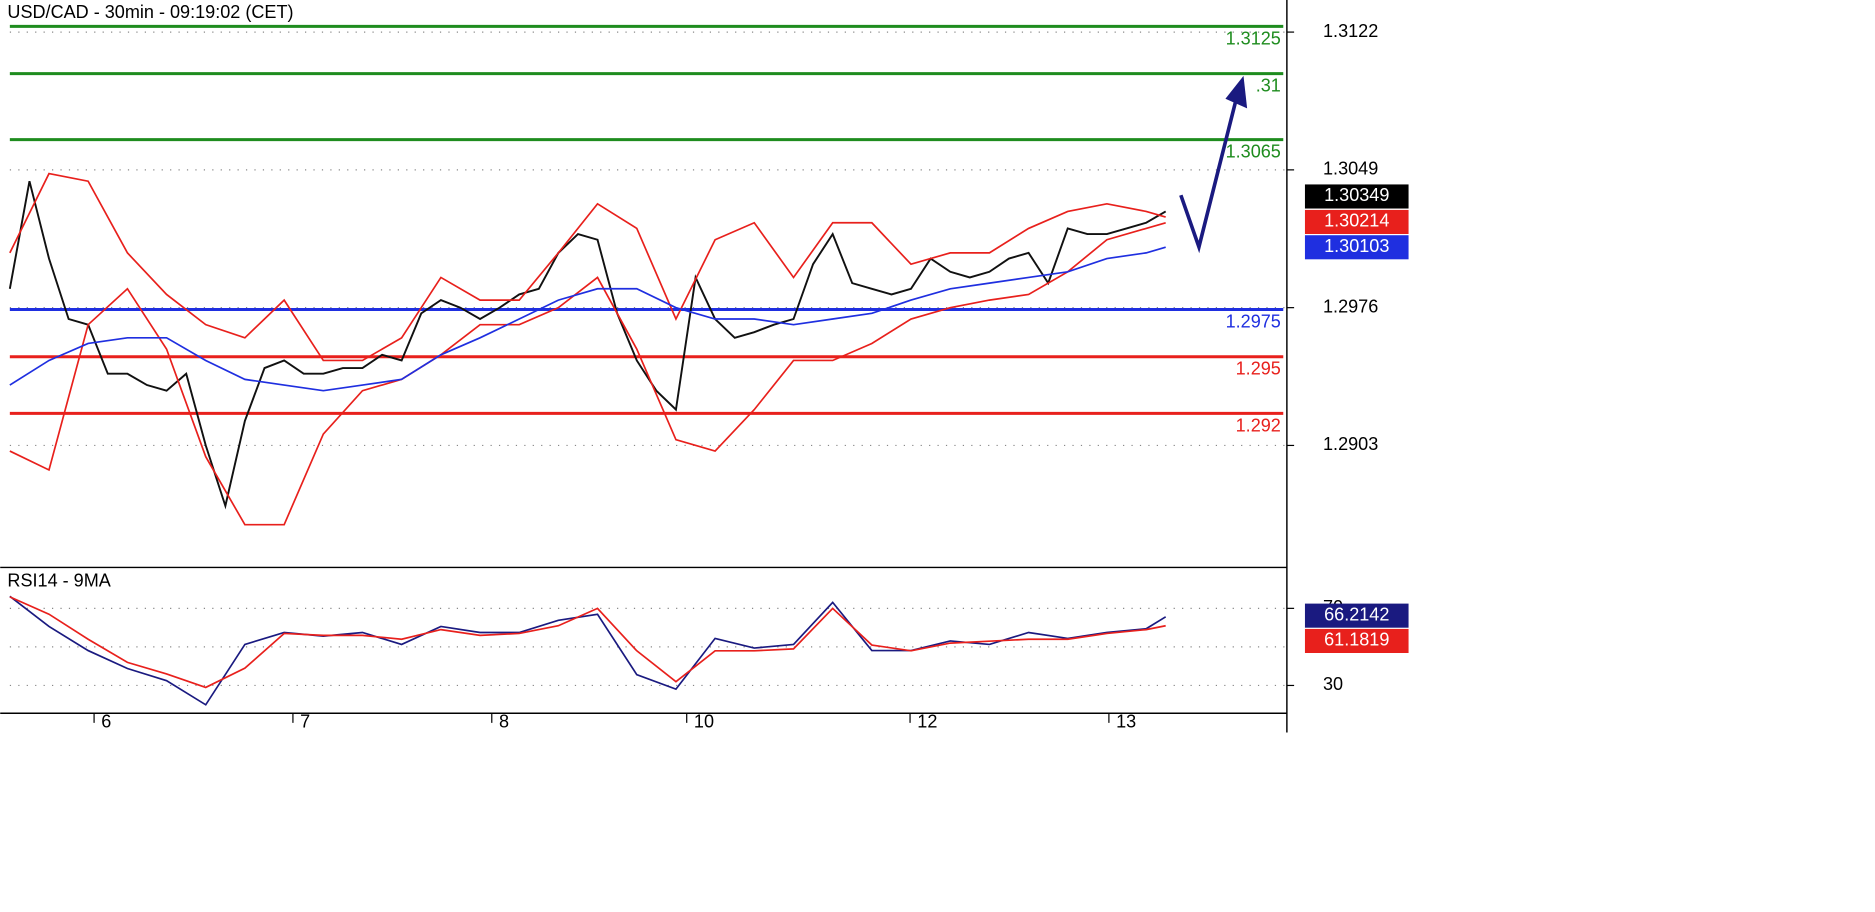 This screenshot has height=912, width=1875. What do you see at coordinates (1350, 31) in the screenshot?
I see `y-tick-label: 1.3122` at bounding box center [1350, 31].